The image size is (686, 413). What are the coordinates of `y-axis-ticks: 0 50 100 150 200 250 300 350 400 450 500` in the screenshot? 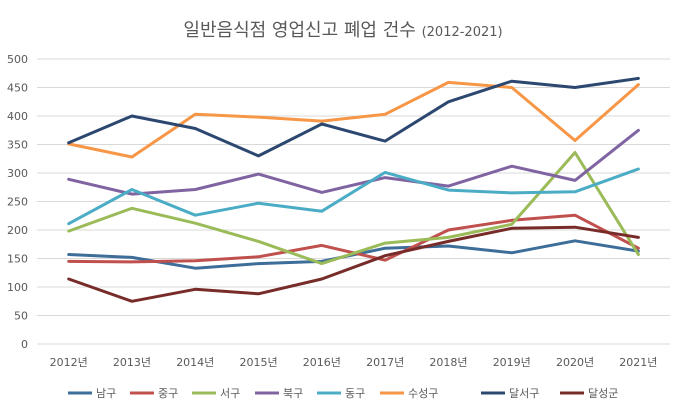 It's located at (17, 202).